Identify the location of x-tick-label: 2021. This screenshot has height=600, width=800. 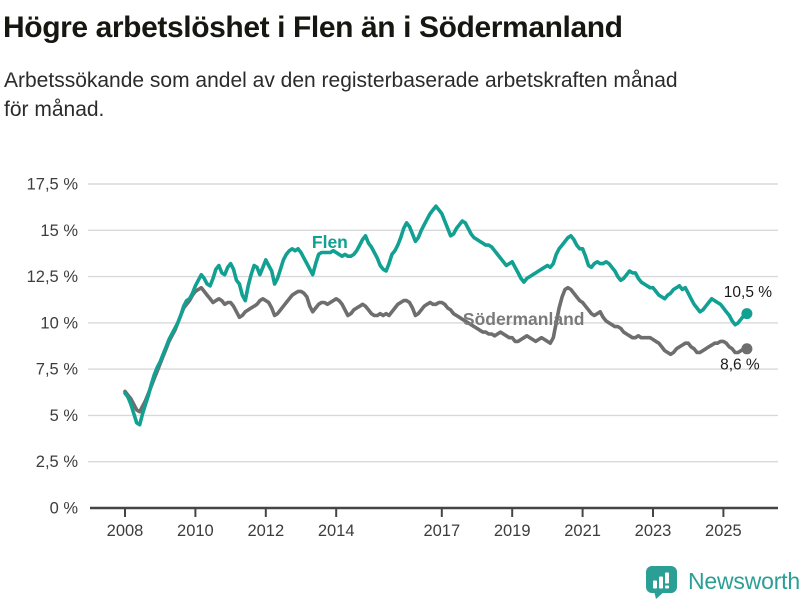
(582, 531).